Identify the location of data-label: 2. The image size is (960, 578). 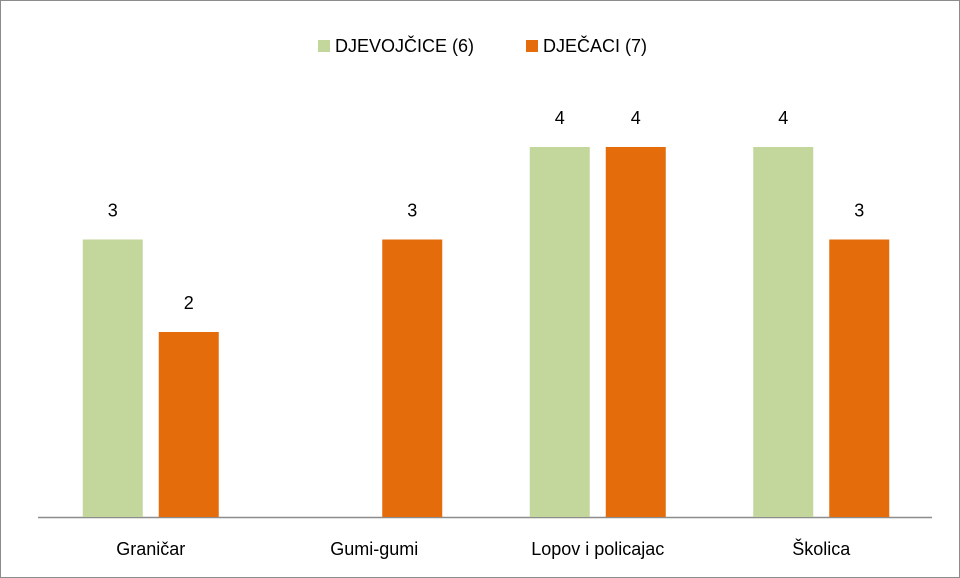
(189, 303).